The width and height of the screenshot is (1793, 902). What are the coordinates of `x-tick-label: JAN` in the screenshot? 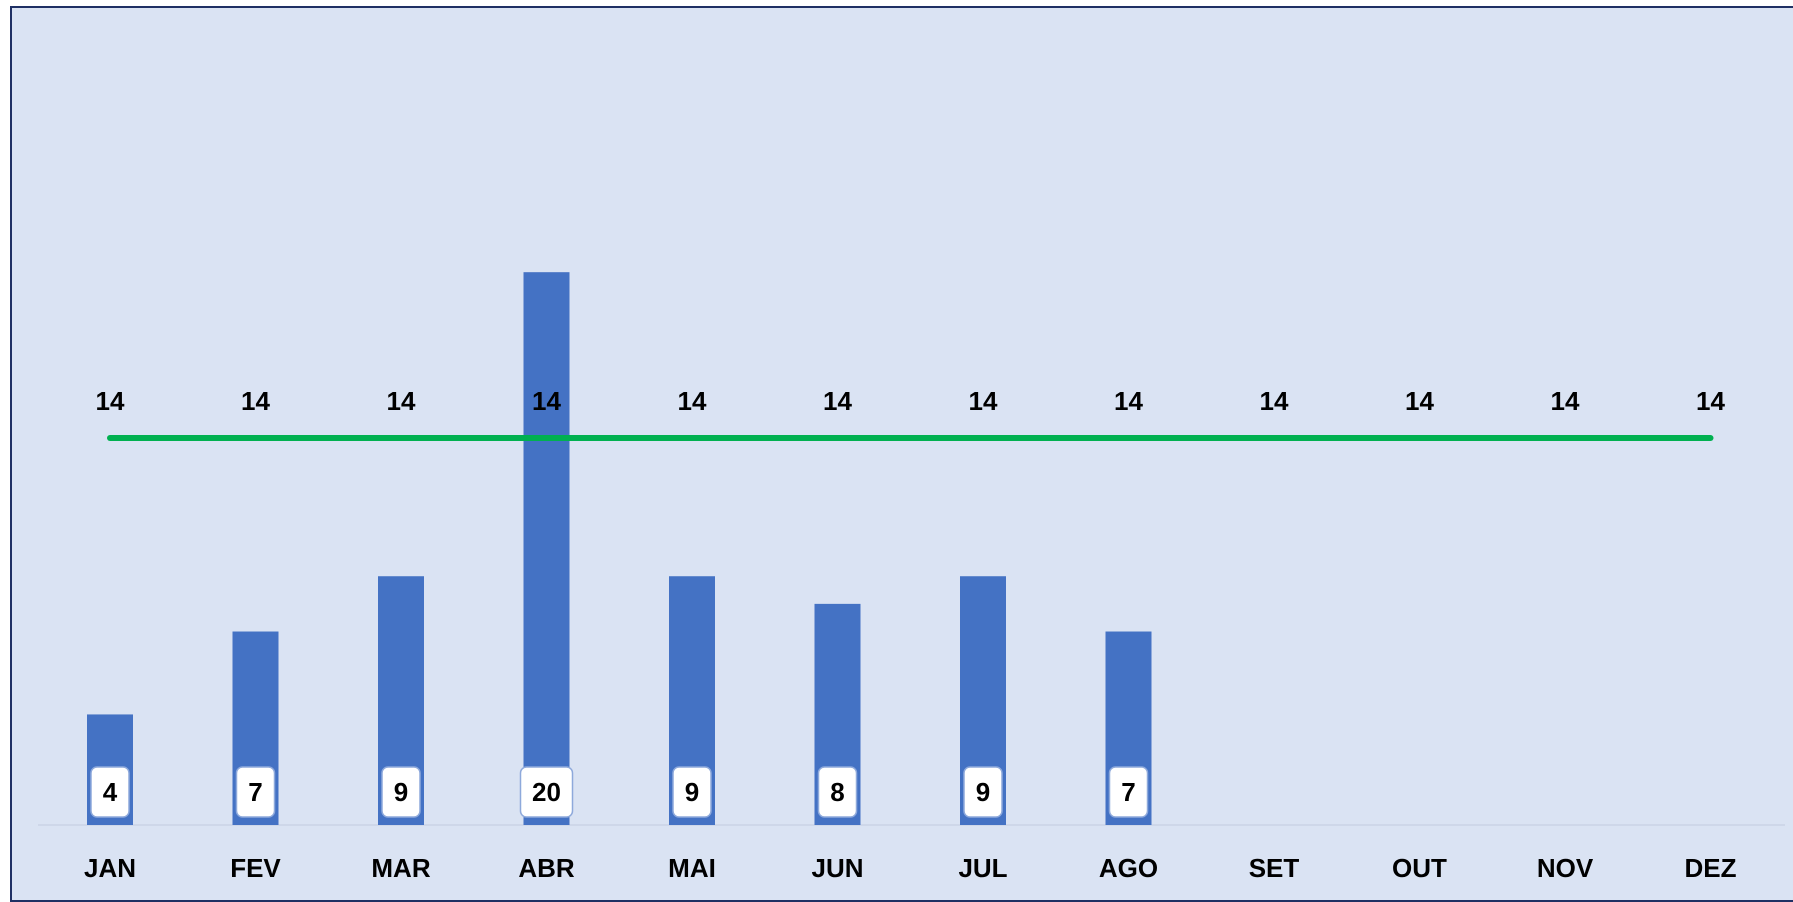 It's located at (110, 868).